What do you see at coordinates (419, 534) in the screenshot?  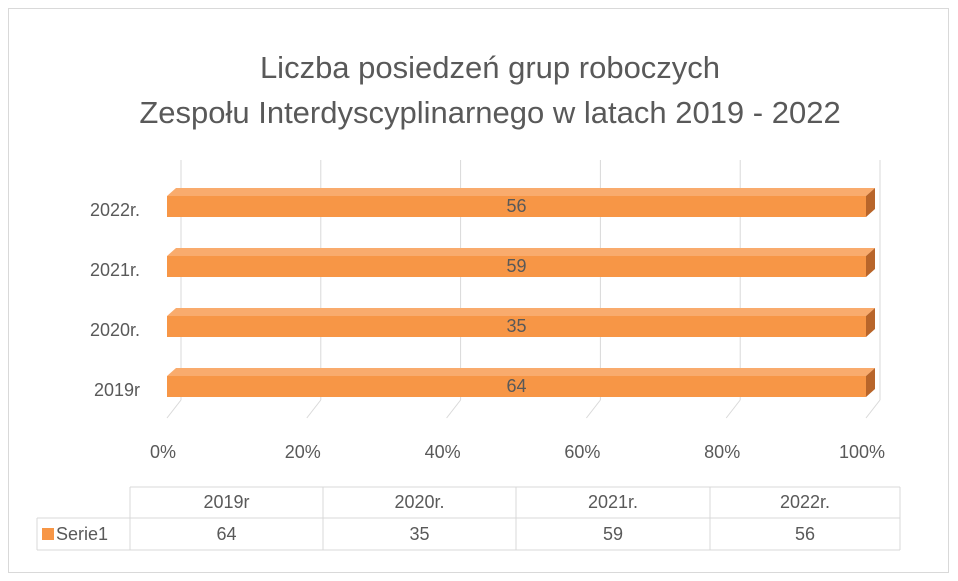 I see `table-cell: 35` at bounding box center [419, 534].